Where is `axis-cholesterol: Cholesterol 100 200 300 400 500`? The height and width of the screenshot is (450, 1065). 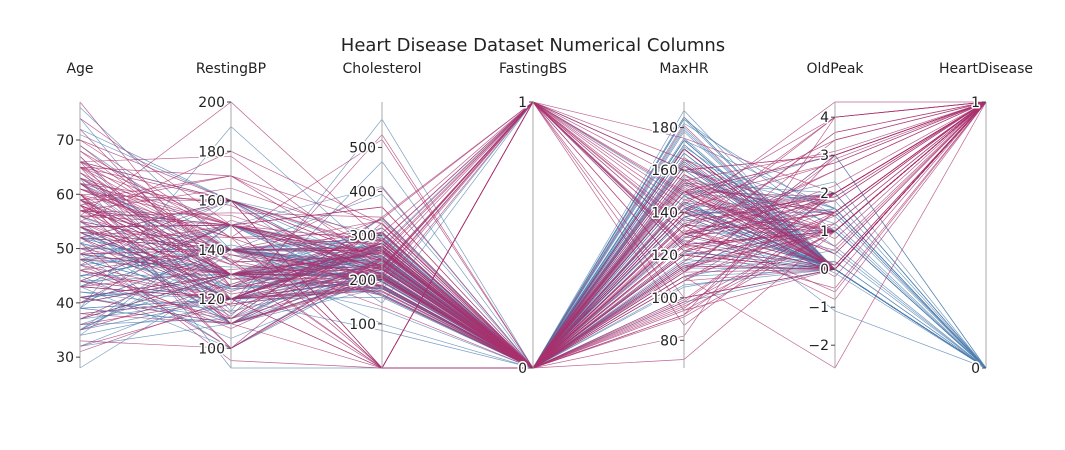 axis-cholesterol: Cholesterol 100 200 300 400 500 is located at coordinates (382, 214).